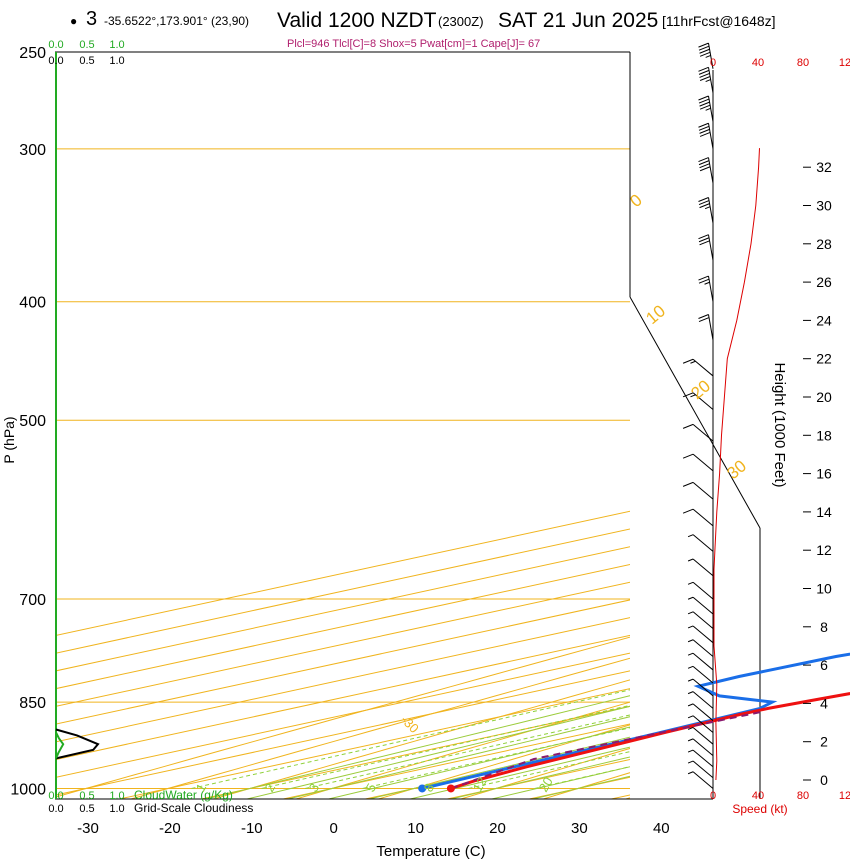 The image size is (850, 860). I want to click on dry-adiabat-label: 30, so click(736, 469).